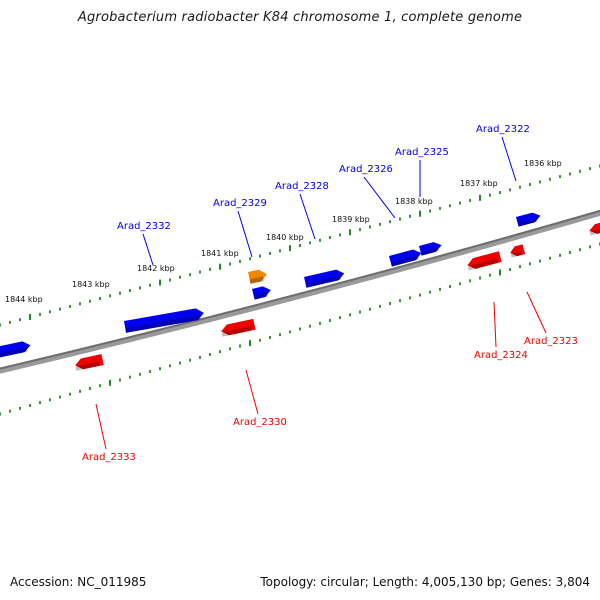 This screenshot has width=600, height=600. I want to click on gene-label: Arad_2330, so click(260, 422).